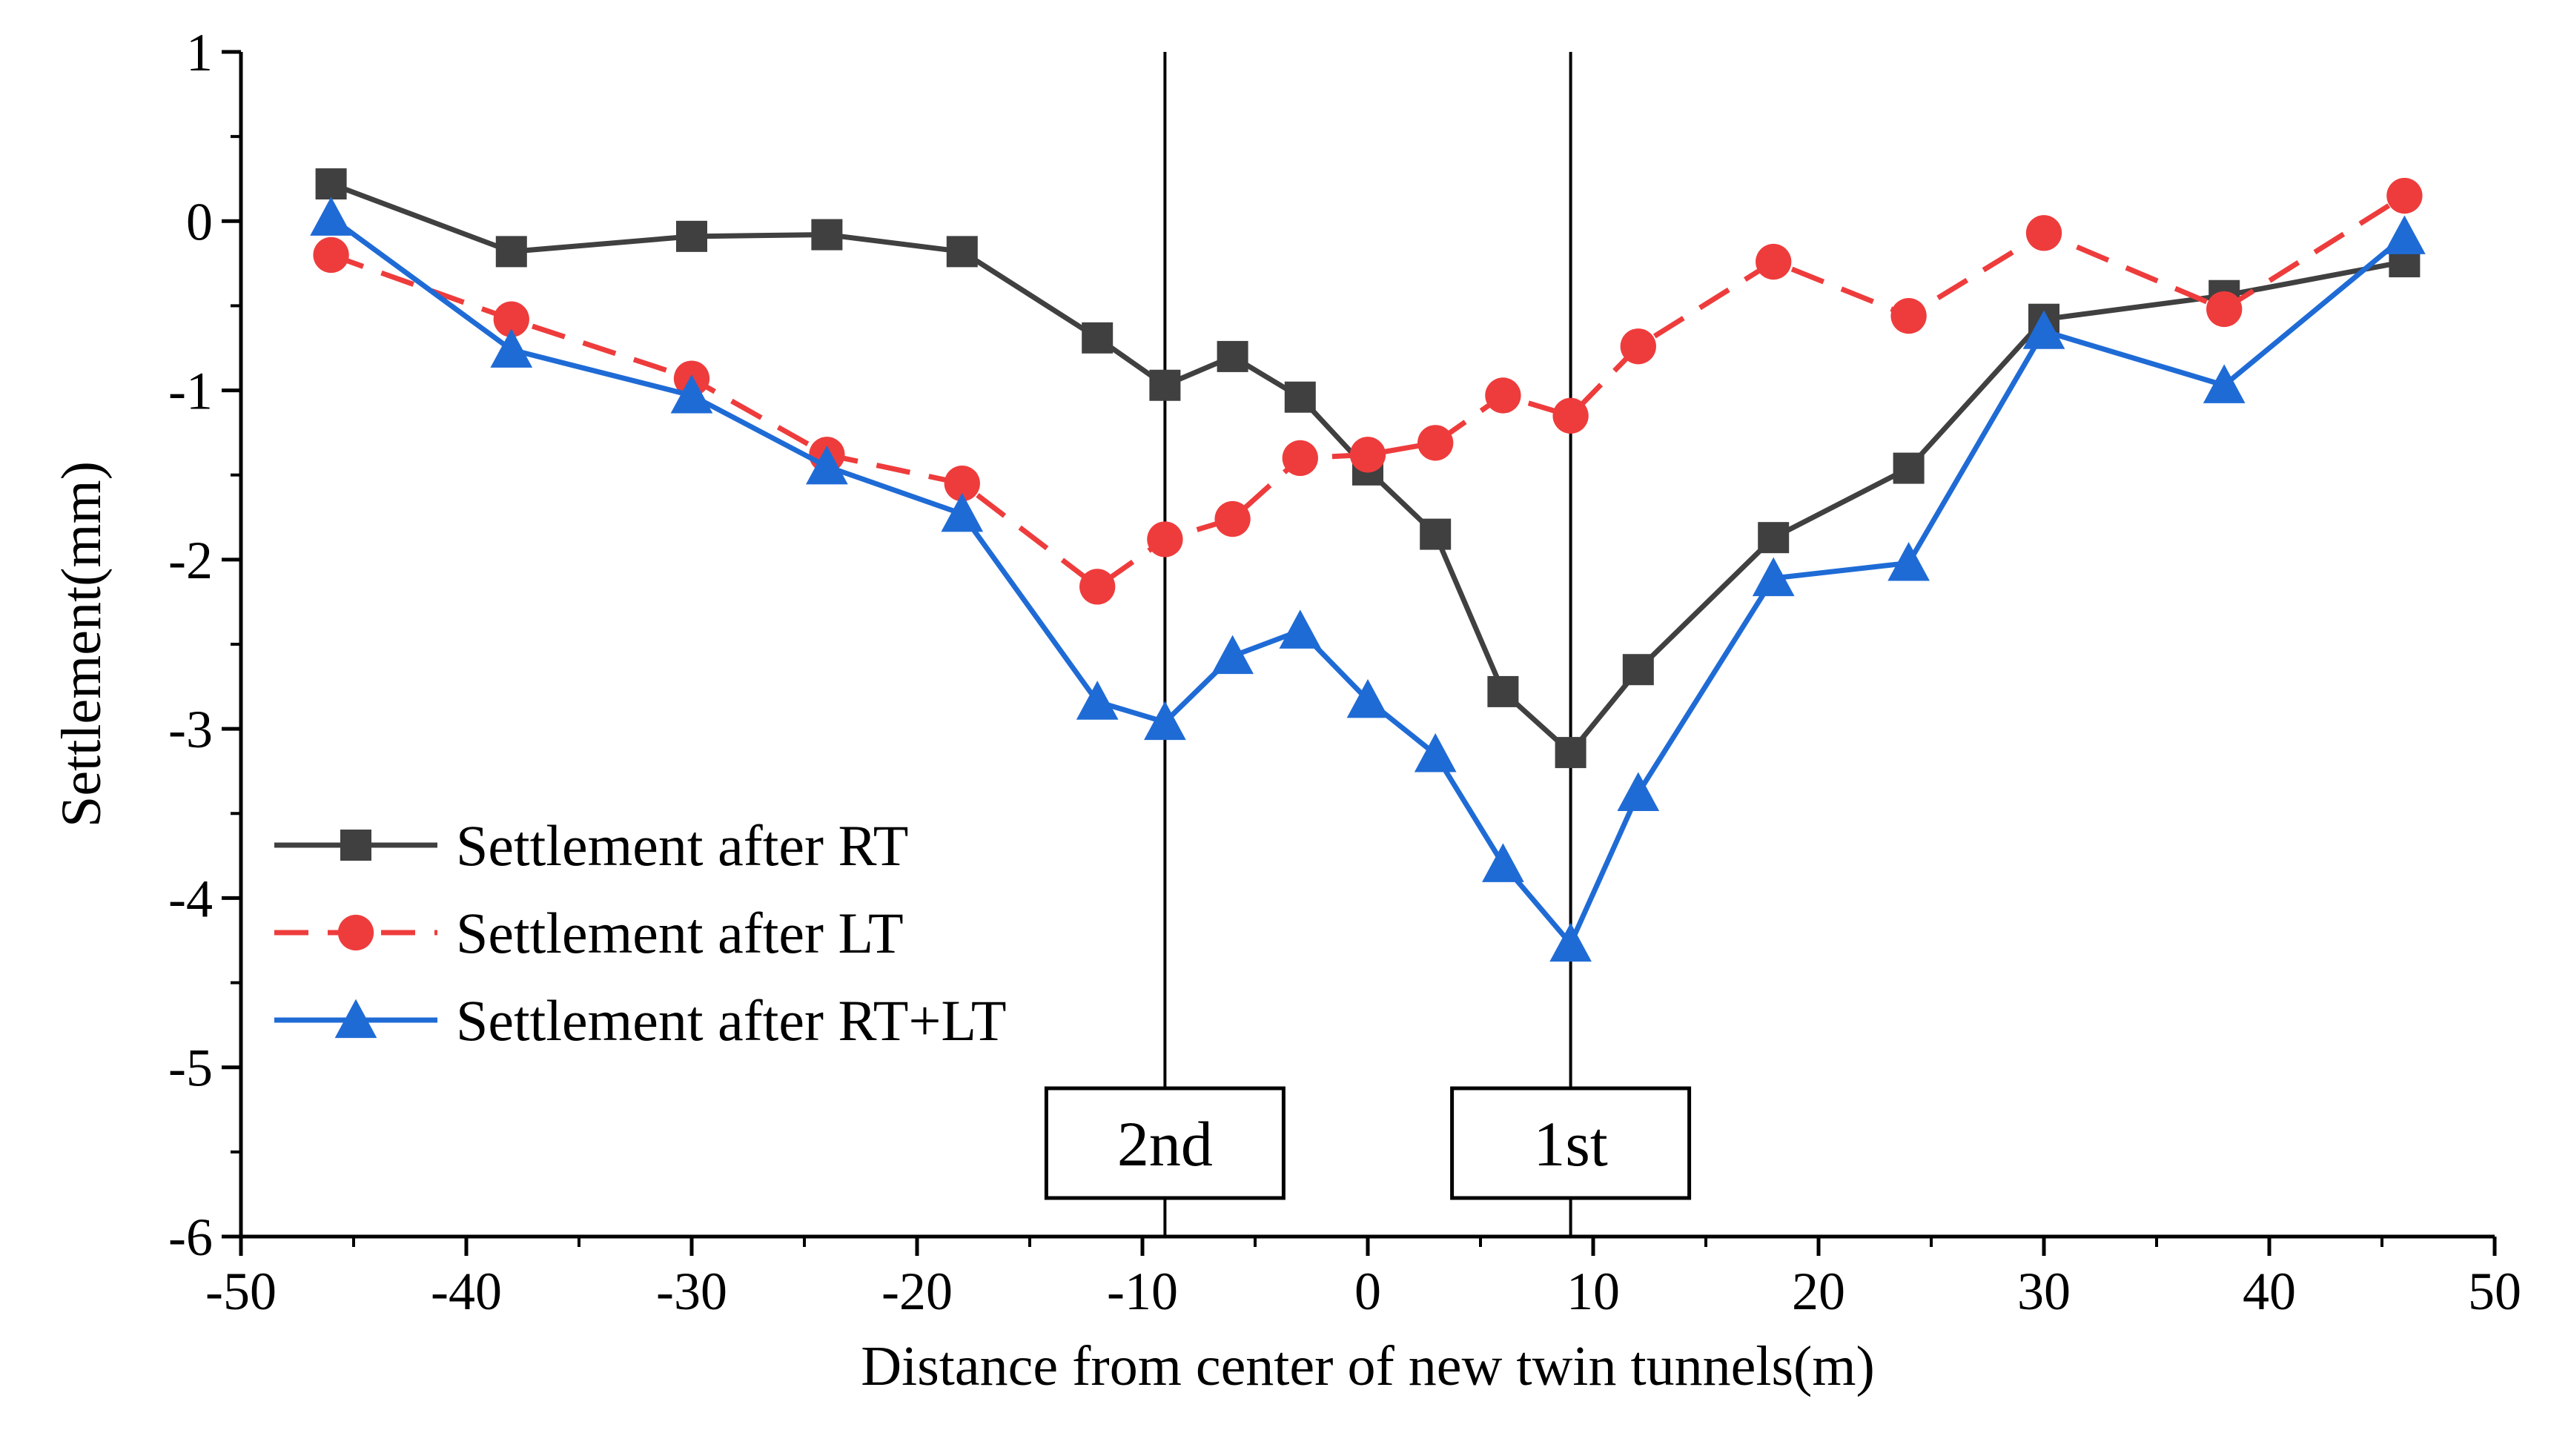  What do you see at coordinates (2044, 1291) in the screenshot?
I see `x-tick-label: 30` at bounding box center [2044, 1291].